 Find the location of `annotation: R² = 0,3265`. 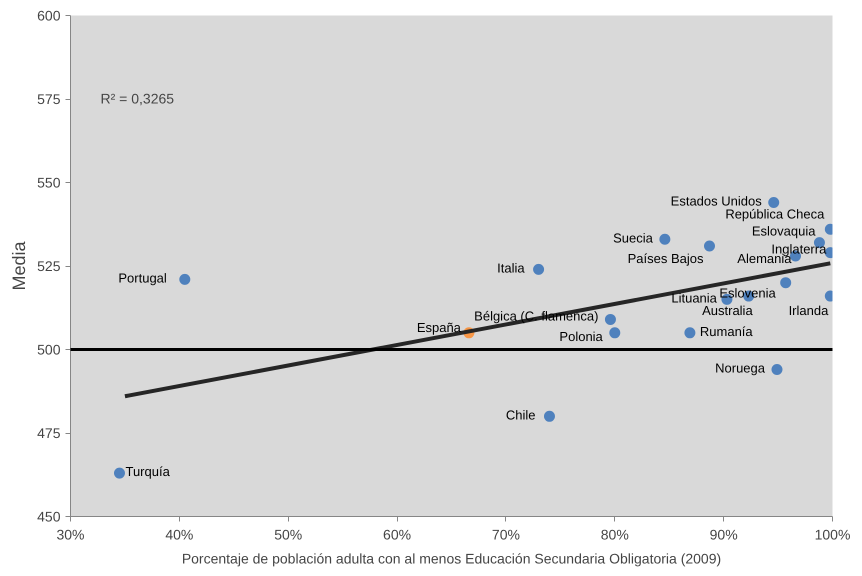

annotation: R² = 0,3265 is located at coordinates (137, 98).